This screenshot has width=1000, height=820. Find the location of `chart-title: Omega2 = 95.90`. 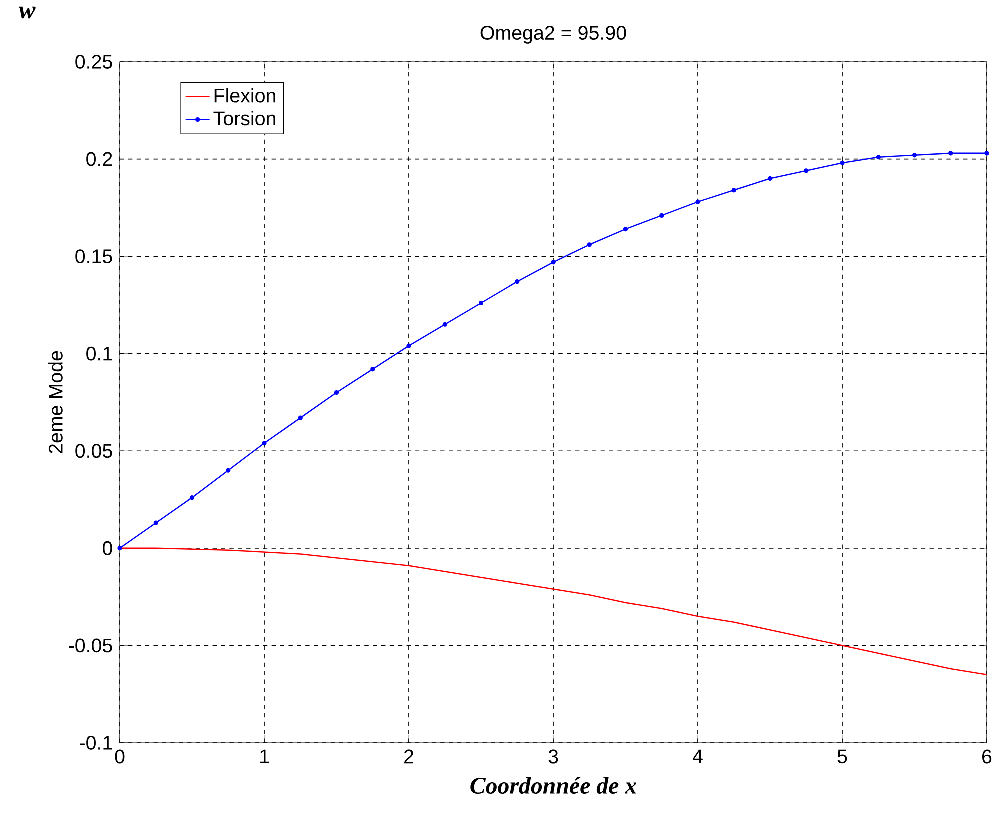

chart-title: Omega2 = 95.90 is located at coordinates (553, 35).